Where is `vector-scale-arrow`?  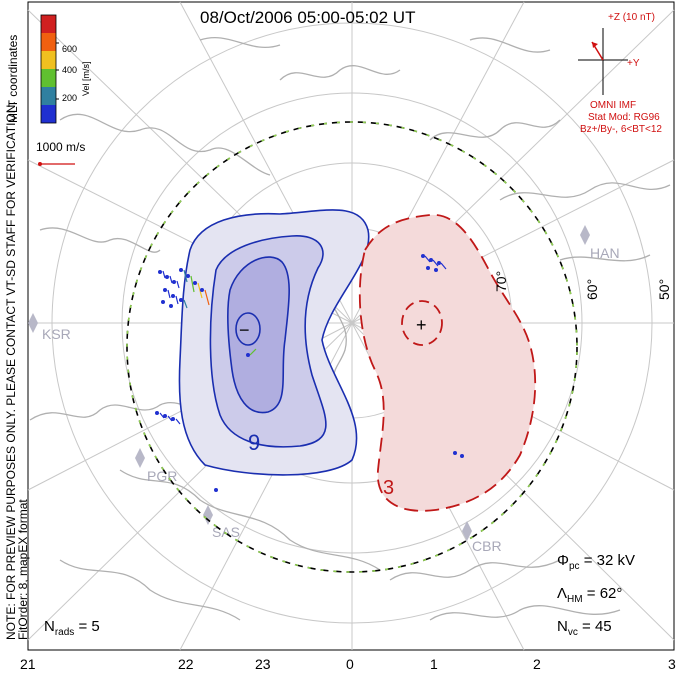 vector-scale-arrow is located at coordinates (56, 164).